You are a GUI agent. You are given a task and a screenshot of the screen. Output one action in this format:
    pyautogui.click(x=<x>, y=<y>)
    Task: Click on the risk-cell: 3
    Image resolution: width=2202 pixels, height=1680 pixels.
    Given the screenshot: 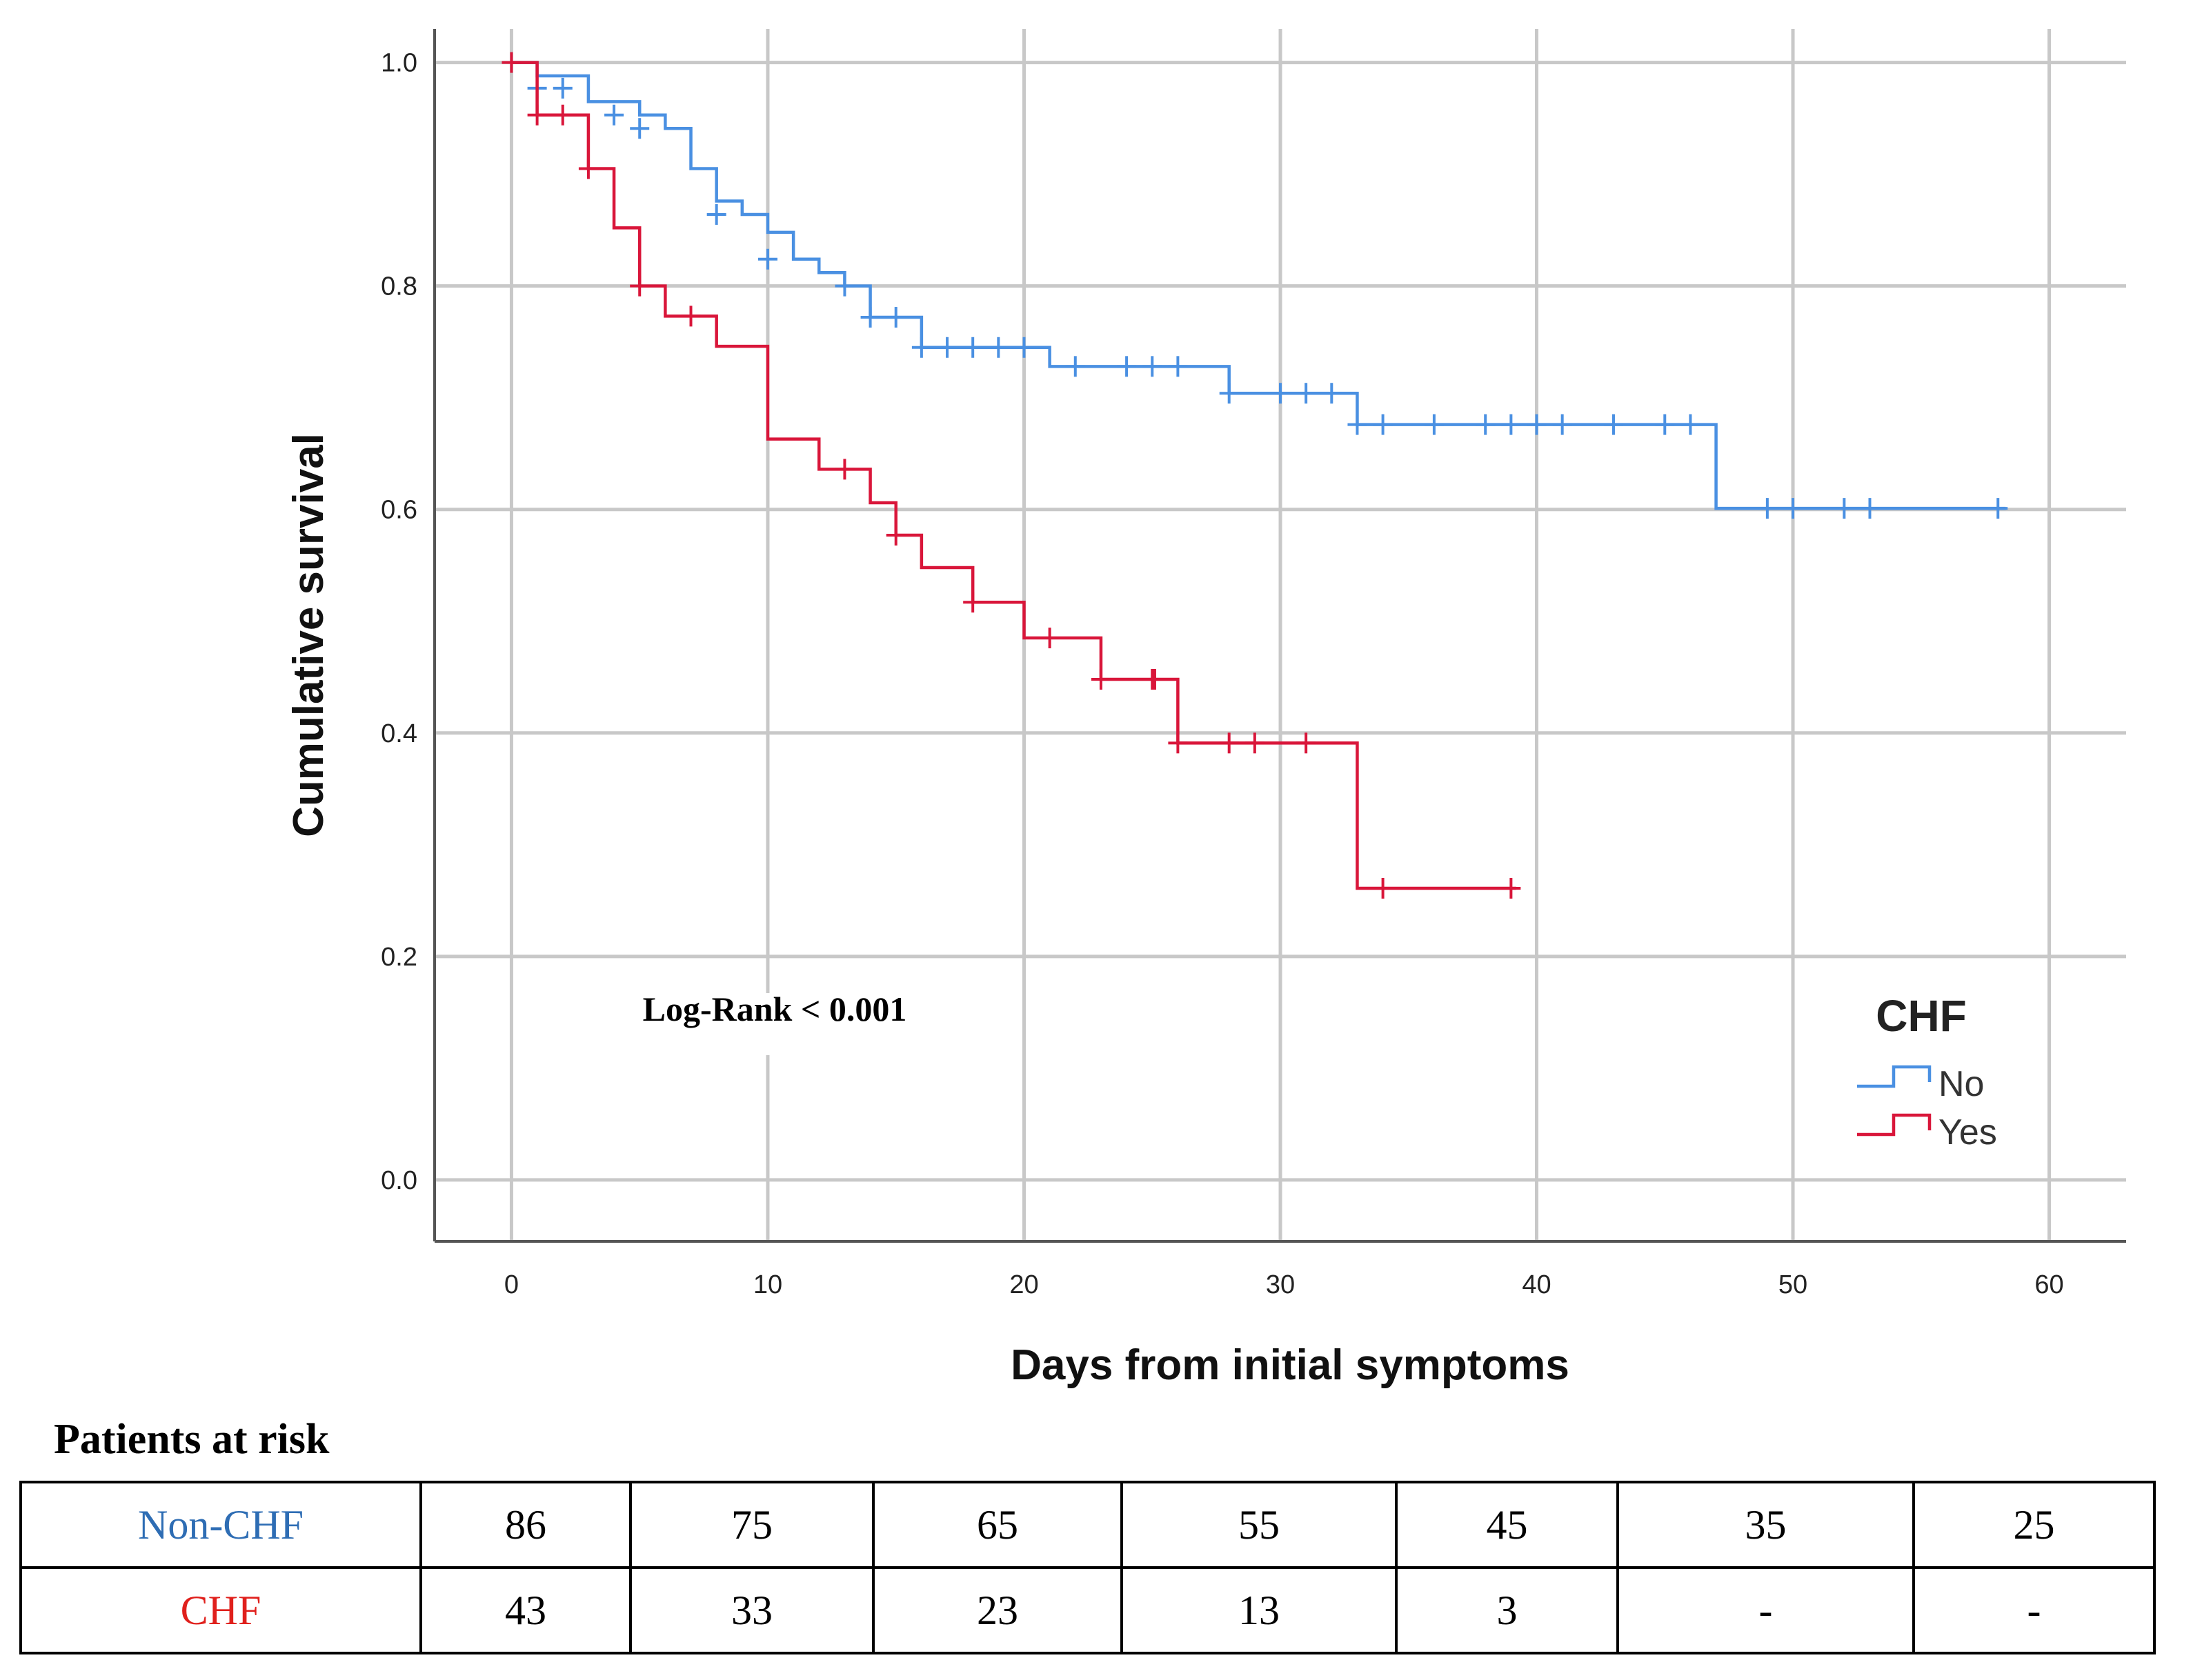 What is the action you would take?
    pyautogui.click(x=1507, y=1610)
    